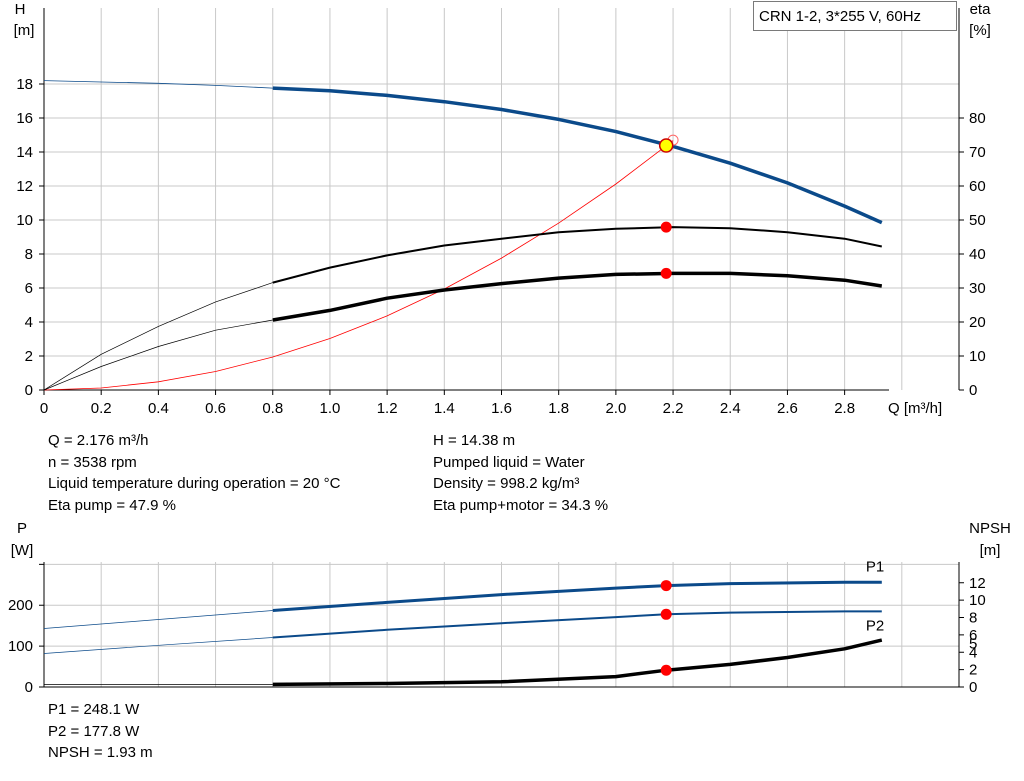 This screenshot has width=1024, height=781. Describe the element at coordinates (387, 408) in the screenshot. I see `x-tick-label: 1.2` at that location.